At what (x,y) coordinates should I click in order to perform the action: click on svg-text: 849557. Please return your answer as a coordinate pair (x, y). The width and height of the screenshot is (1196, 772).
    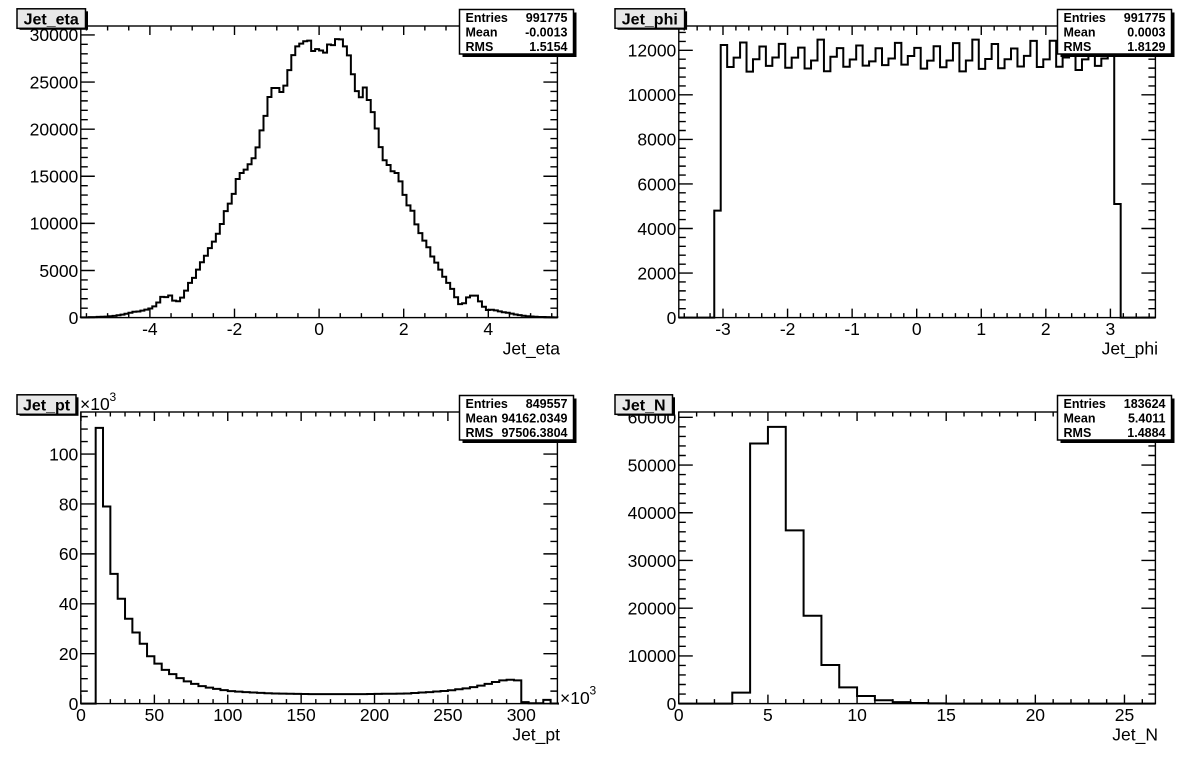
    Looking at the image, I should click on (547, 404).